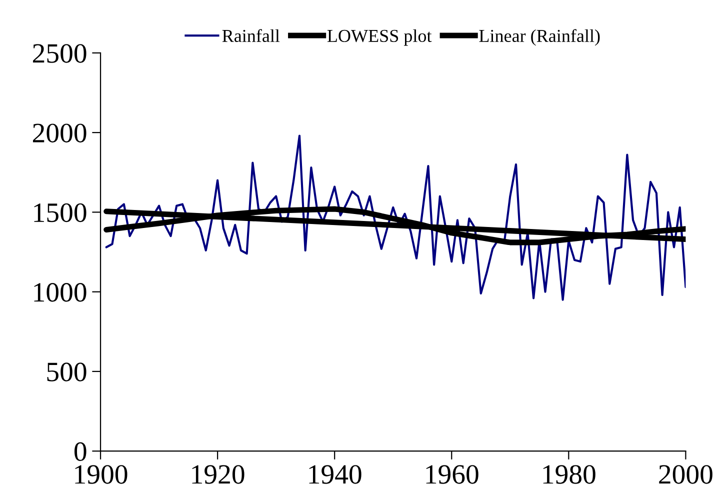 Image resolution: width=718 pixels, height=504 pixels. What do you see at coordinates (335, 474) in the screenshot?
I see `x-tick-label: 1940` at bounding box center [335, 474].